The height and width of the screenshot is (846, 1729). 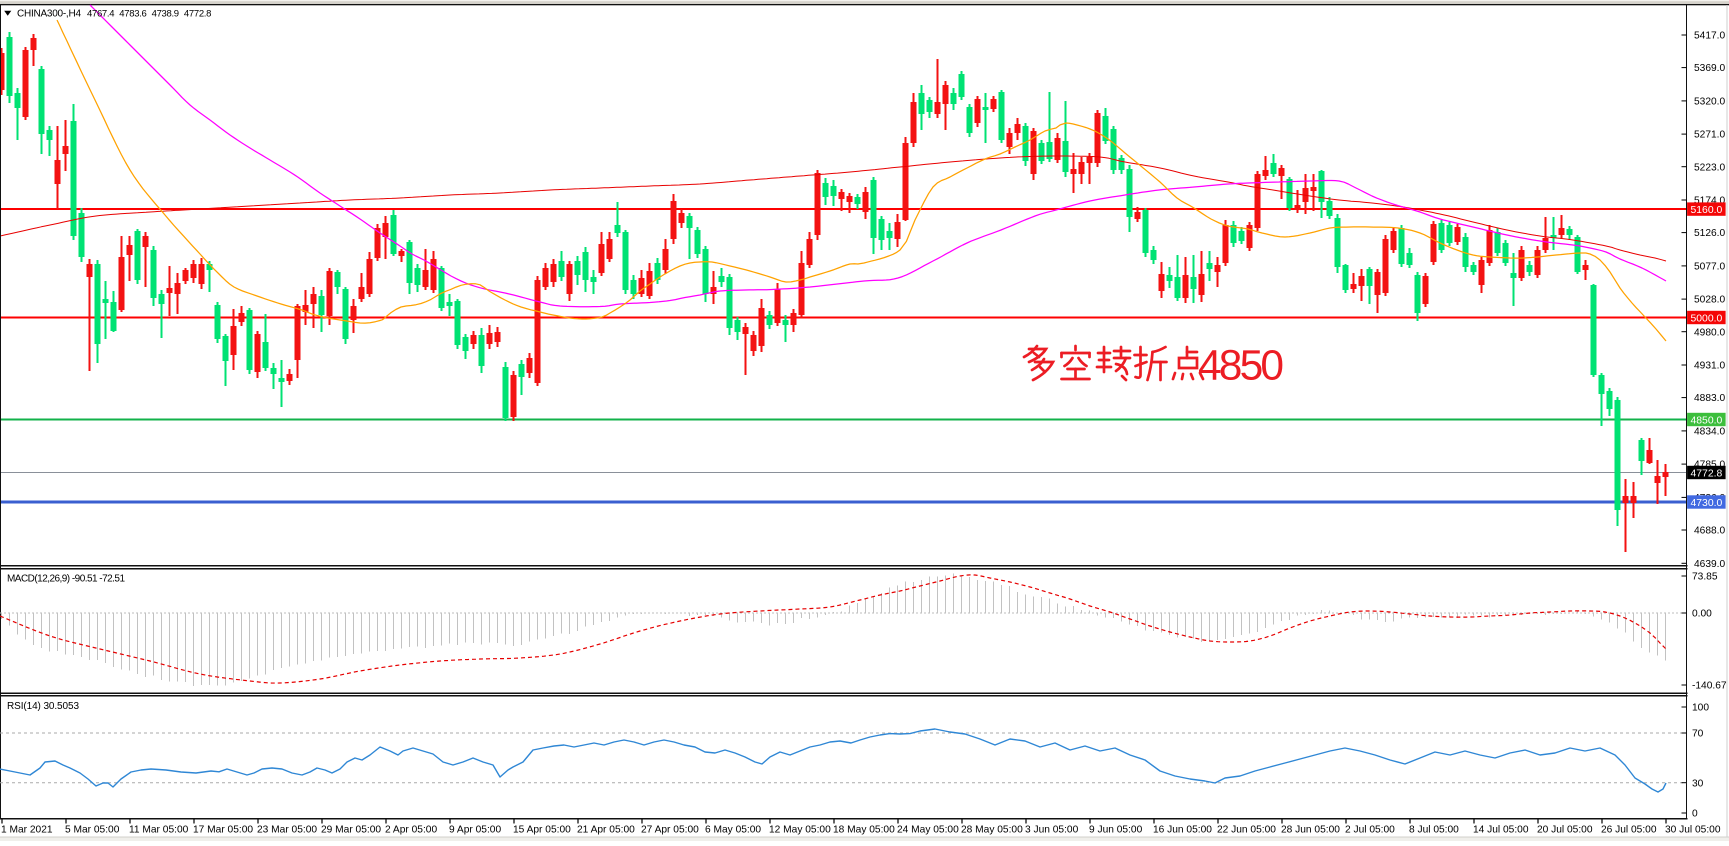 What do you see at coordinates (1707, 318) in the screenshot?
I see `svg-text: 5000.0` at bounding box center [1707, 318].